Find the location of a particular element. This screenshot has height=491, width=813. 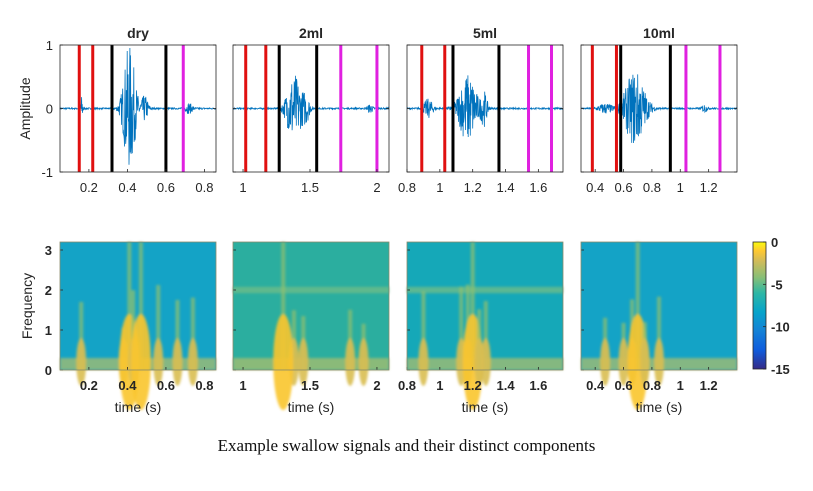

panel-title: 5ml is located at coordinates (485, 33).